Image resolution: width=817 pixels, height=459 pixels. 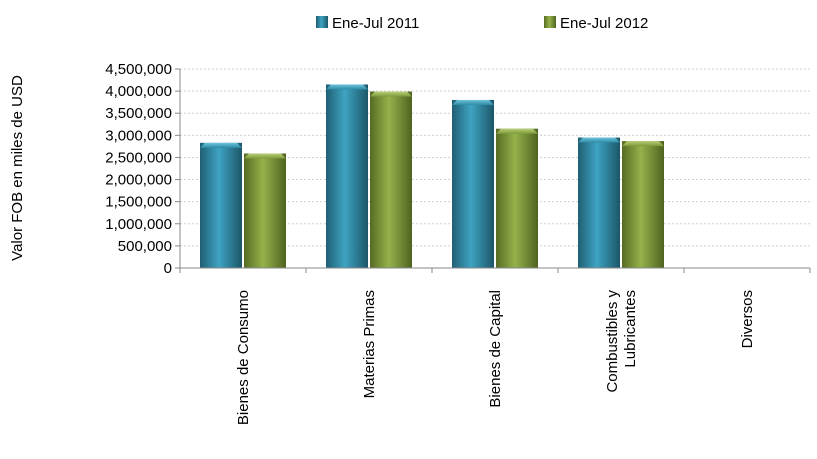 I want to click on y-tick-label: 500,000, so click(x=145, y=246).